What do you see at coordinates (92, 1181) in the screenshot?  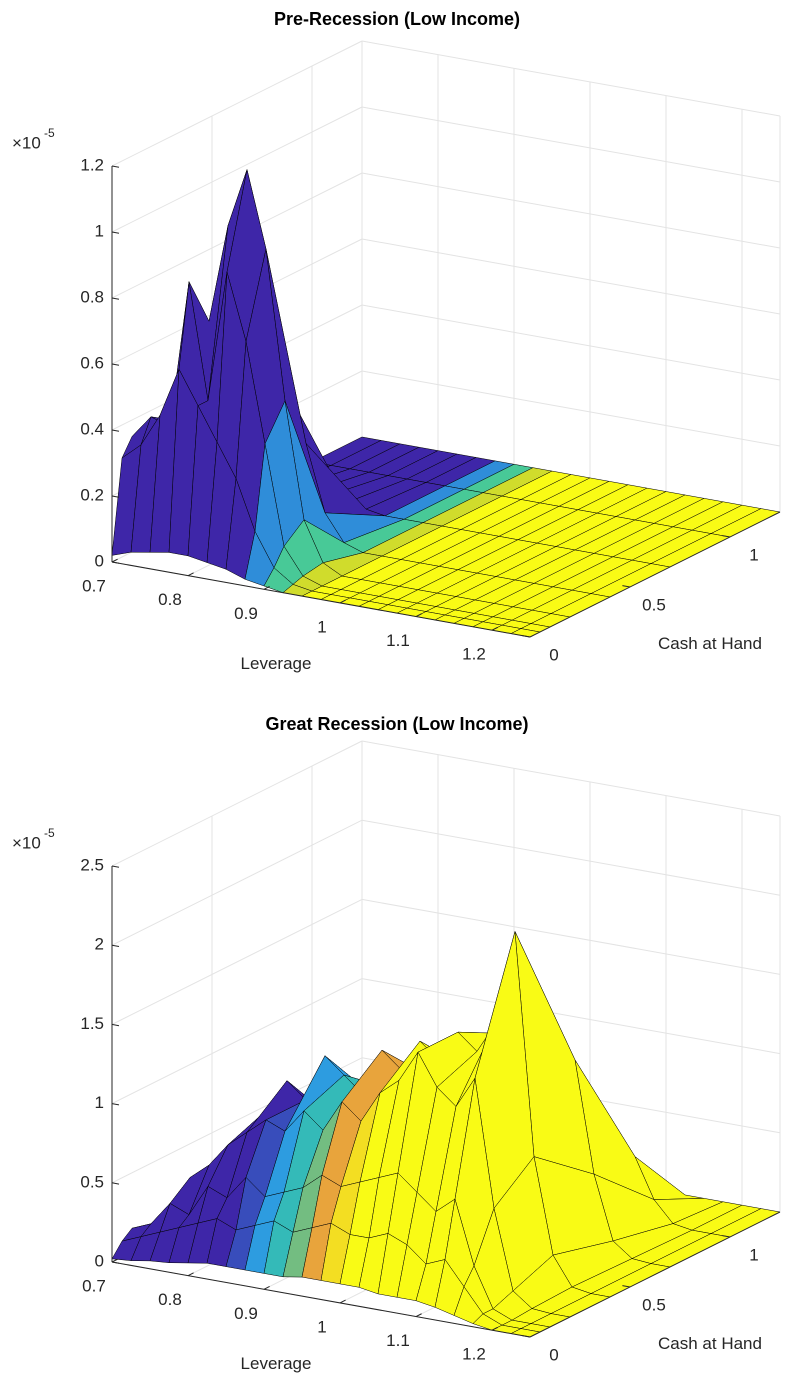 I see `z-tick-label: 0.5` at bounding box center [92, 1181].